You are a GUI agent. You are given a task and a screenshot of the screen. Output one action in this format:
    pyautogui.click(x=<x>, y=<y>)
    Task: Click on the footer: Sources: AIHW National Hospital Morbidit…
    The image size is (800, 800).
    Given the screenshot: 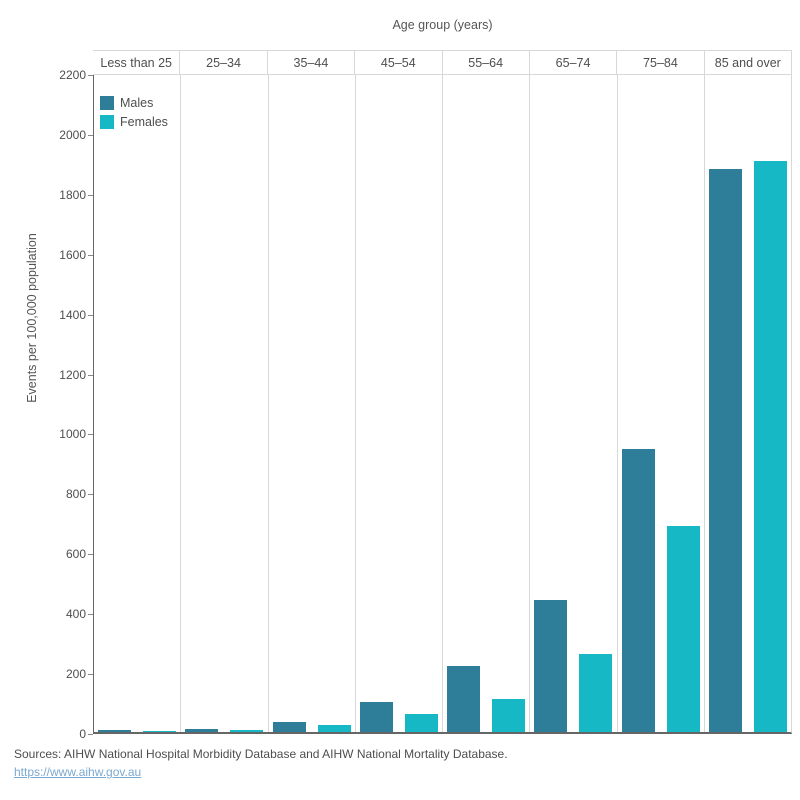 What is the action you would take?
    pyautogui.click(x=404, y=764)
    